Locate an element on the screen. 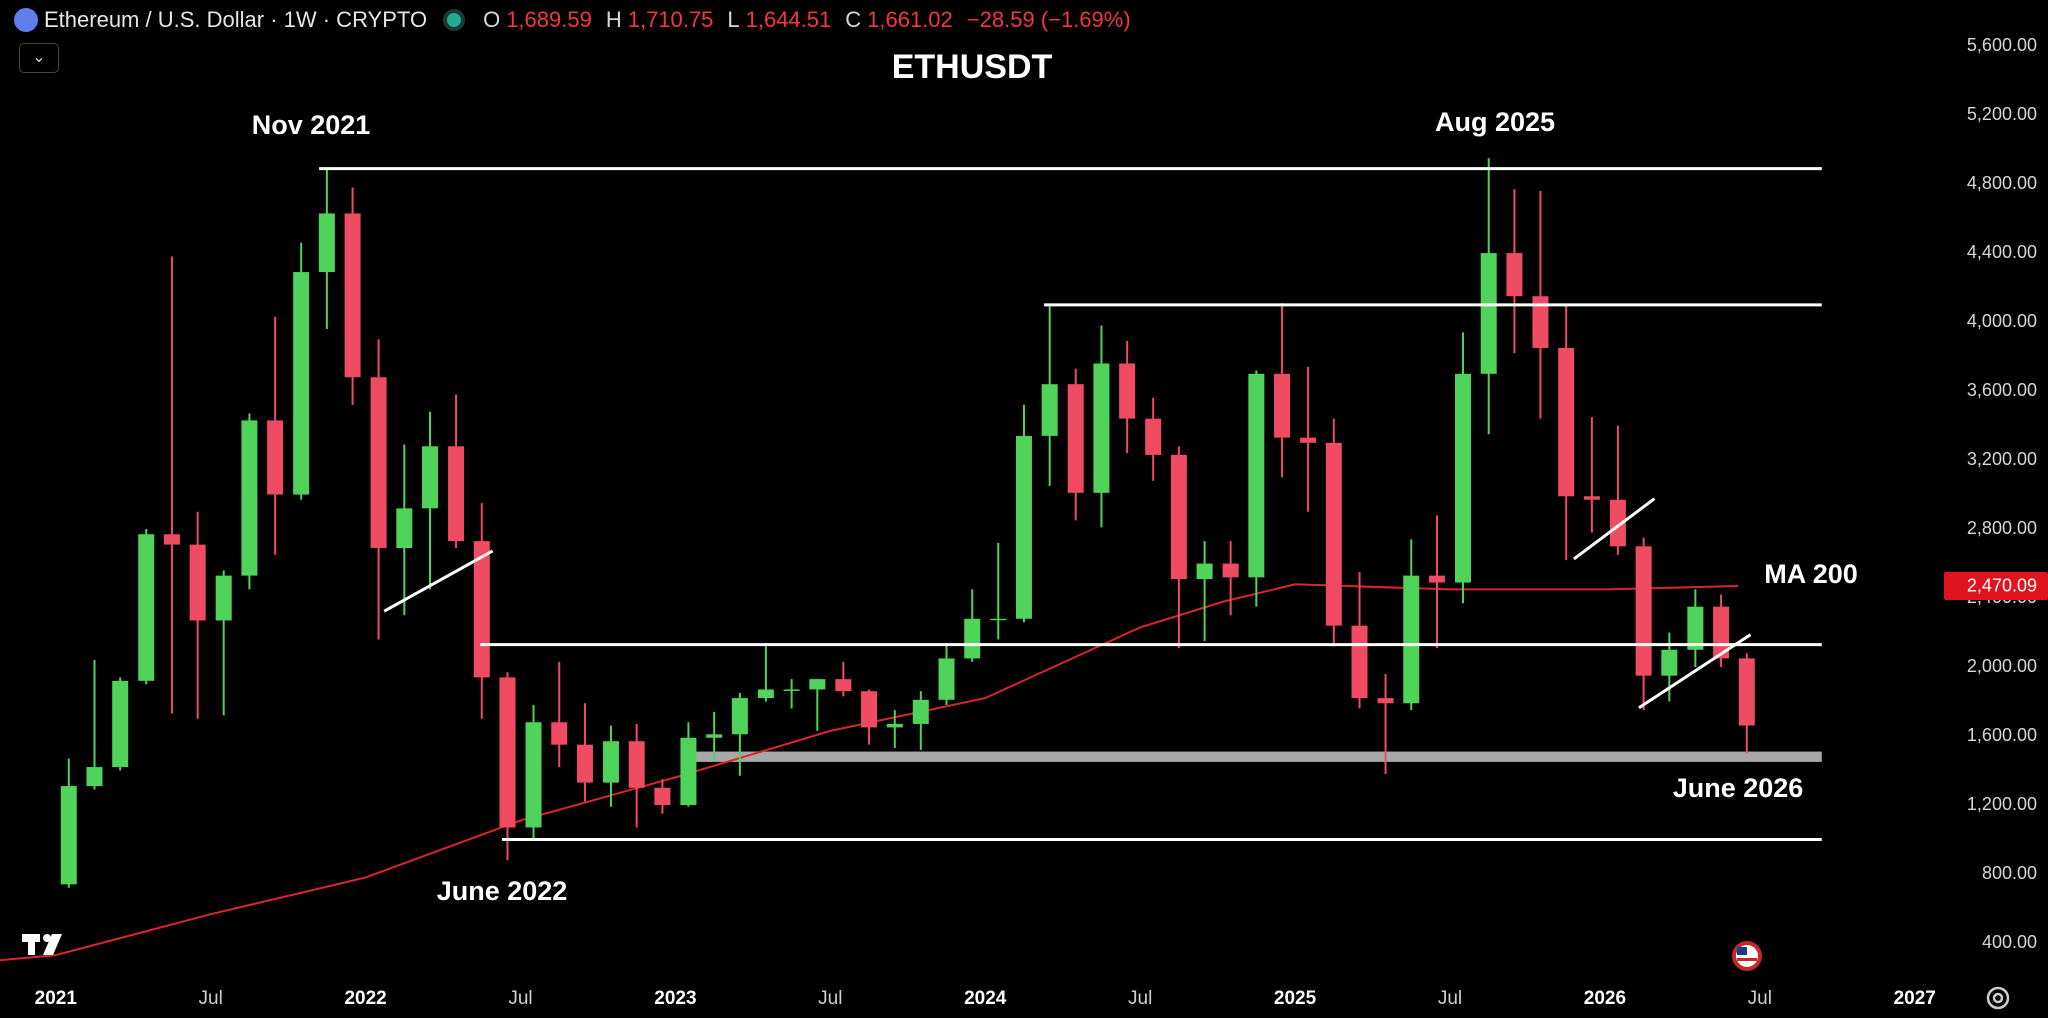 The image size is (2048, 1018). annotation: Nov 2021 is located at coordinates (311, 125).